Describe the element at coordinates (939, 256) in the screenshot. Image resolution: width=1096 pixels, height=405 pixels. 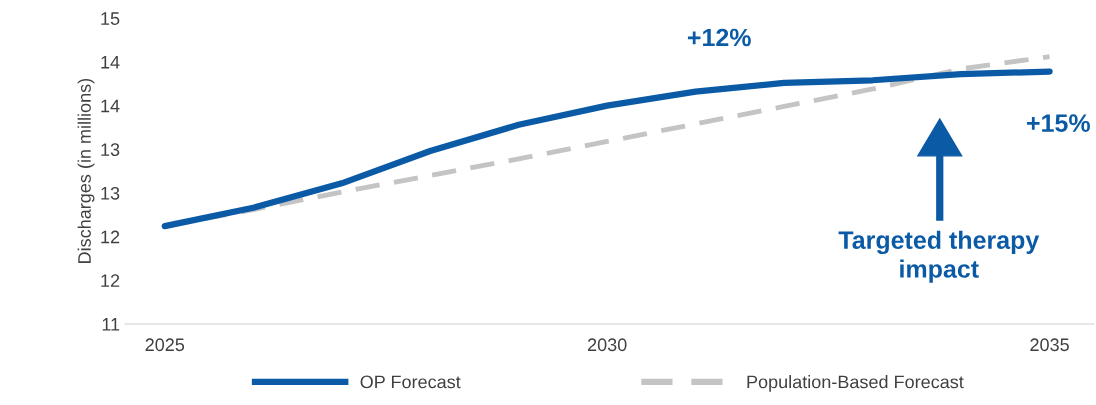
I see `annotation: Targeted therapy impact` at that location.